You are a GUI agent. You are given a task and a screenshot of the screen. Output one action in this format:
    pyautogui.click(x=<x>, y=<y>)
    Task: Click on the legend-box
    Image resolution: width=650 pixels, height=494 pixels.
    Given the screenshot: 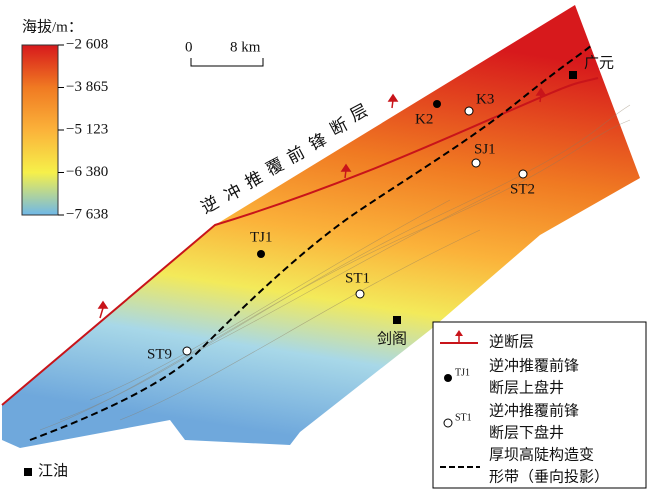 What is the action you would take?
    pyautogui.click(x=539, y=405)
    